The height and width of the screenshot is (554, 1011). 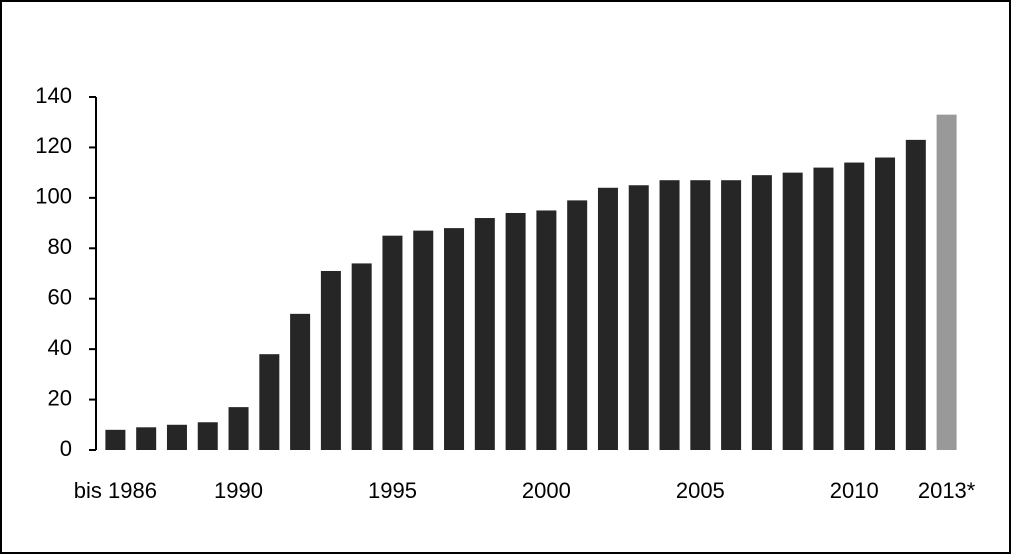 I want to click on y-tick-label: 100, so click(x=53, y=196).